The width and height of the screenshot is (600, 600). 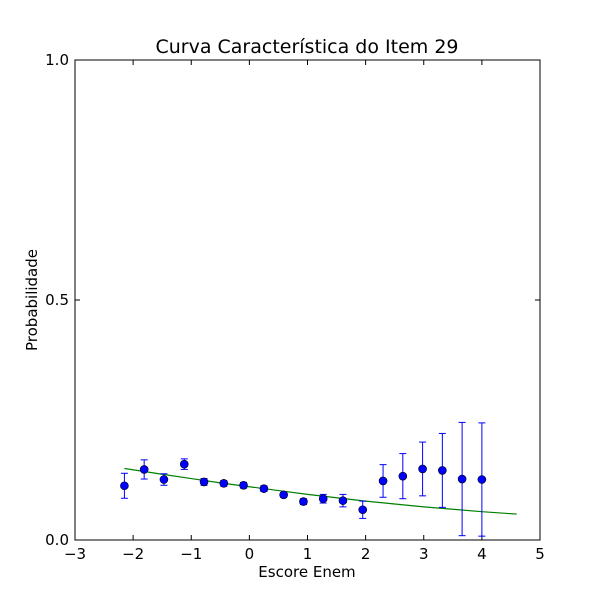 What do you see at coordinates (57, 60) in the screenshot?
I see `y-tick-label: 1.0` at bounding box center [57, 60].